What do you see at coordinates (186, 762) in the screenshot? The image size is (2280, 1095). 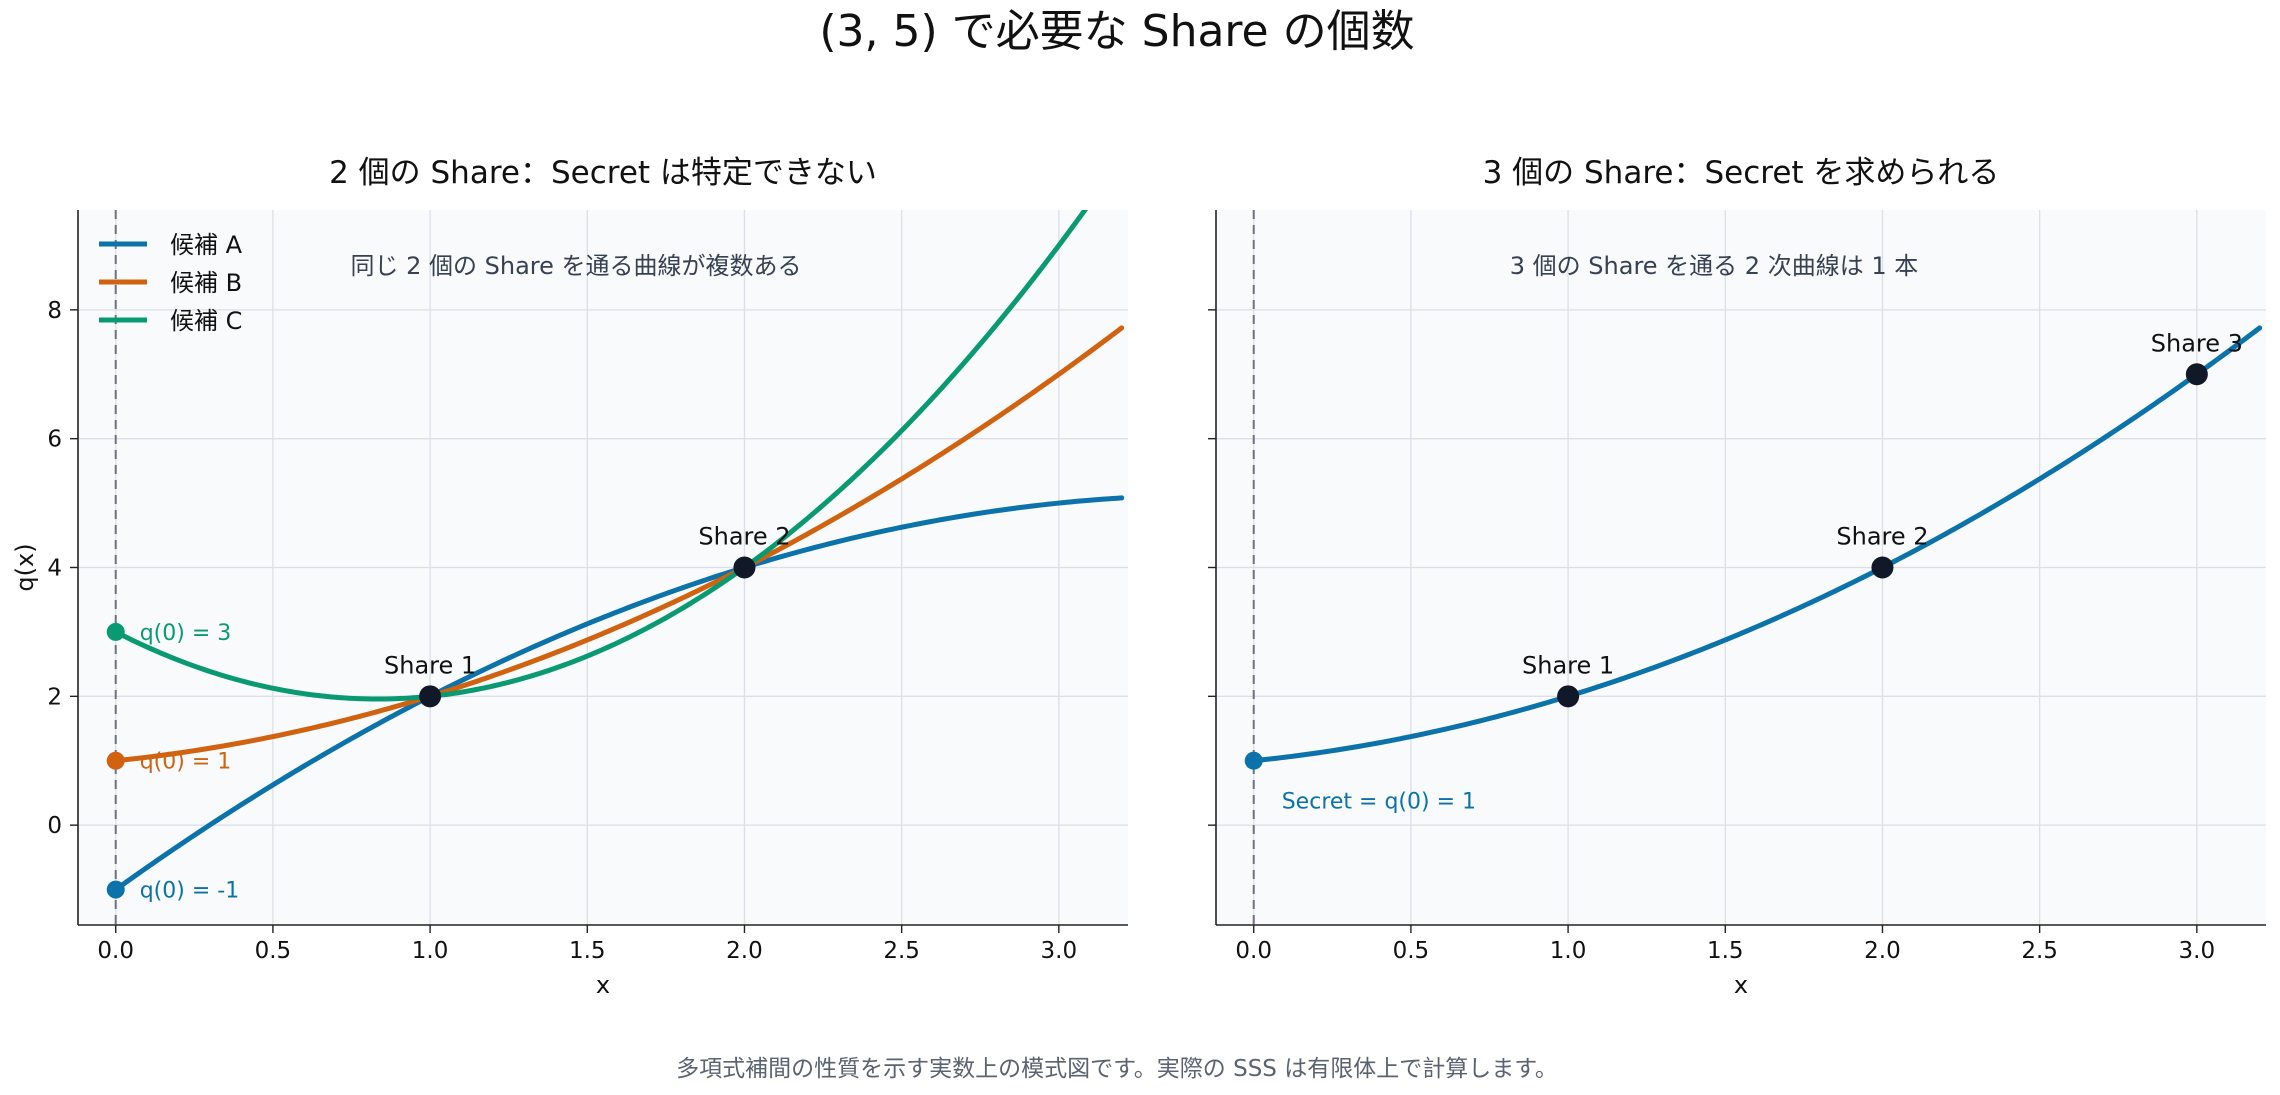 I see `secret-value-label: q(0) = 1` at bounding box center [186, 762].